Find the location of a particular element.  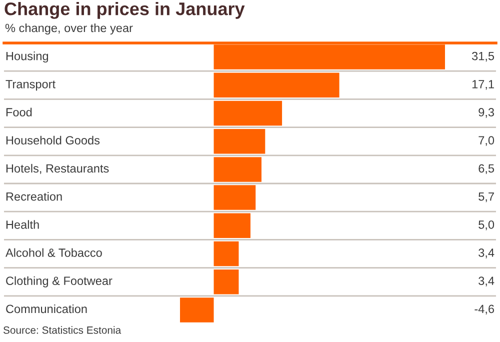

y-tick-label: Clothing & Footwear is located at coordinates (59, 282).